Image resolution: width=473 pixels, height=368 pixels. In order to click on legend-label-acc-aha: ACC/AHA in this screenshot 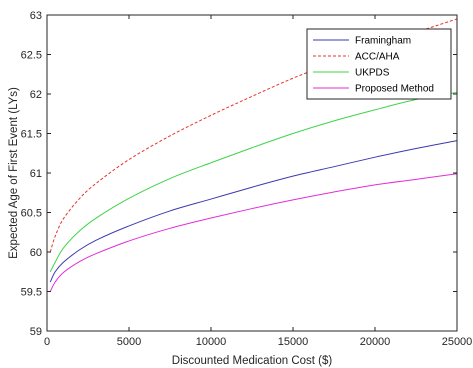, I will do `click(377, 57)`.